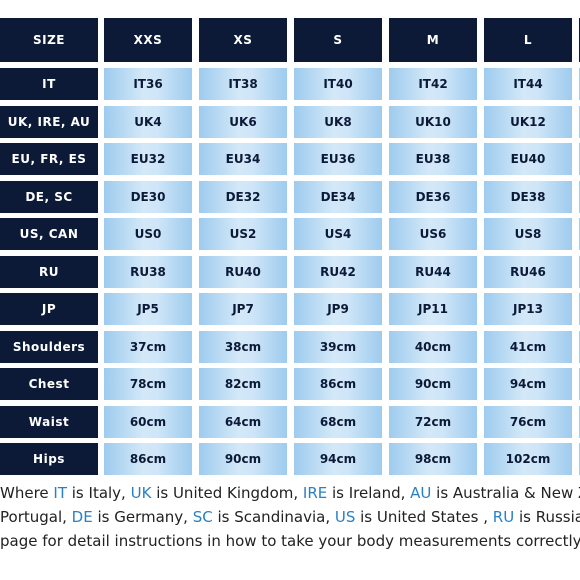 This screenshot has height=580, width=580. I want to click on row-label: JP, so click(49, 309).